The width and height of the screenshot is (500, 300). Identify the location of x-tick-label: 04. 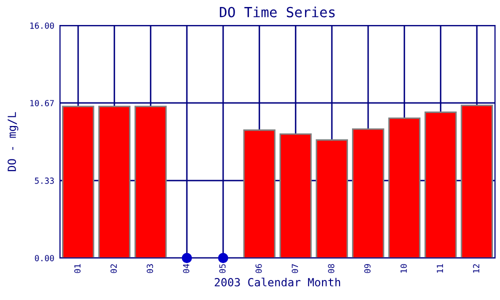
(186, 269).